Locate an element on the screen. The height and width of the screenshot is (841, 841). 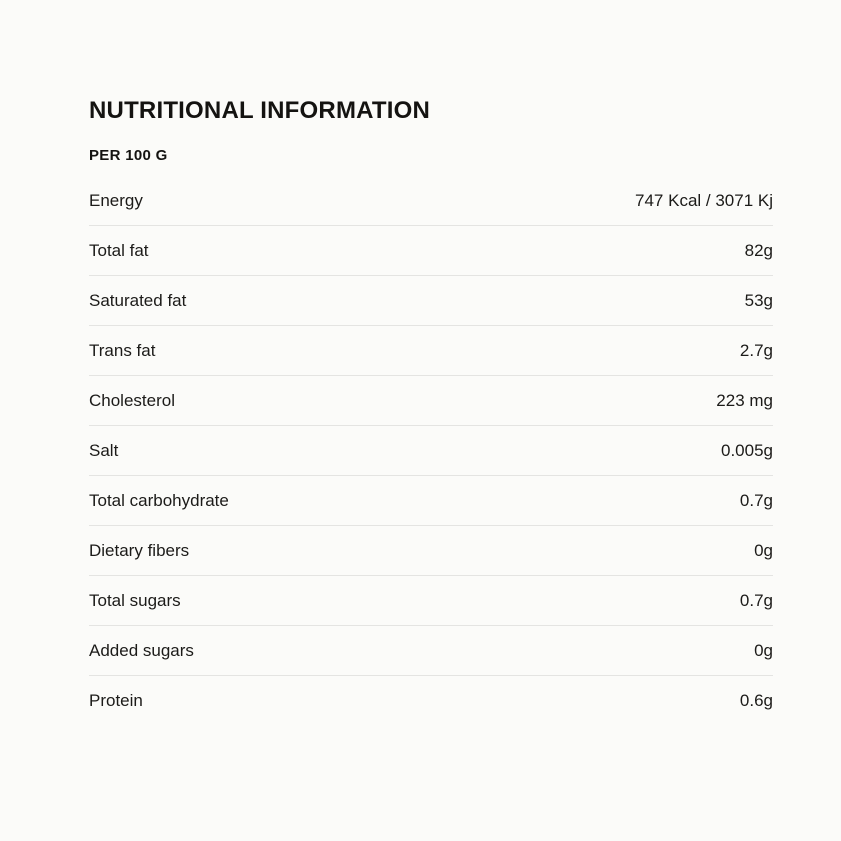
row-label: Added sugars is located at coordinates (141, 650).